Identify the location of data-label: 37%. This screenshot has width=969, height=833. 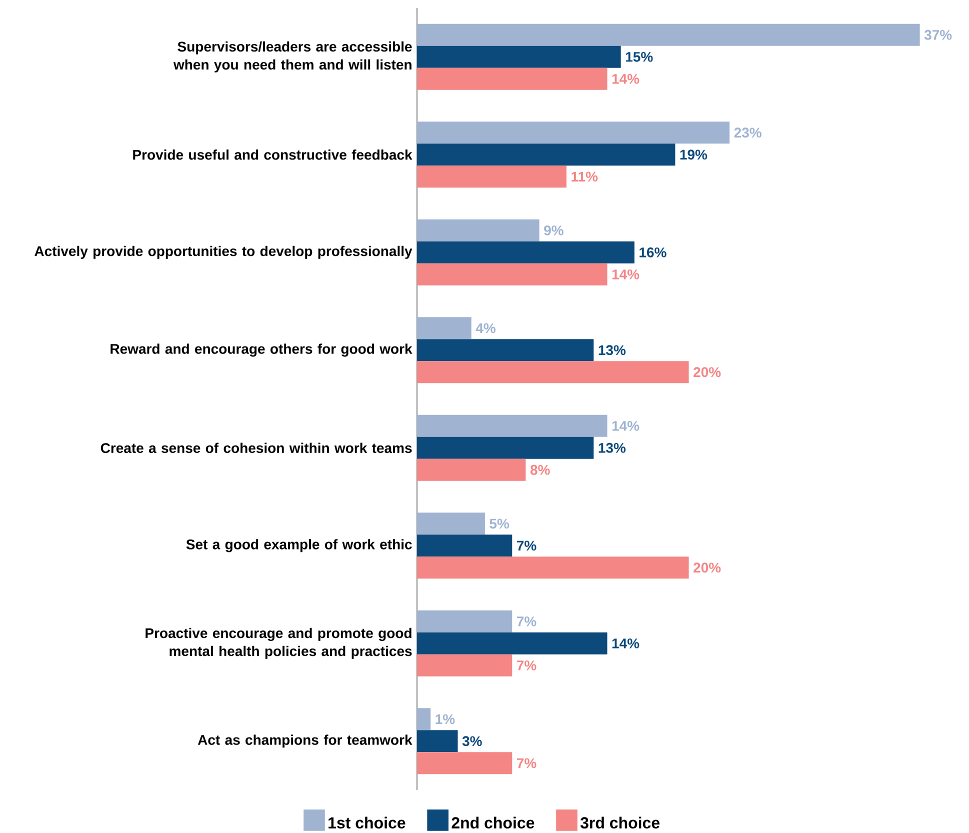
(938, 35).